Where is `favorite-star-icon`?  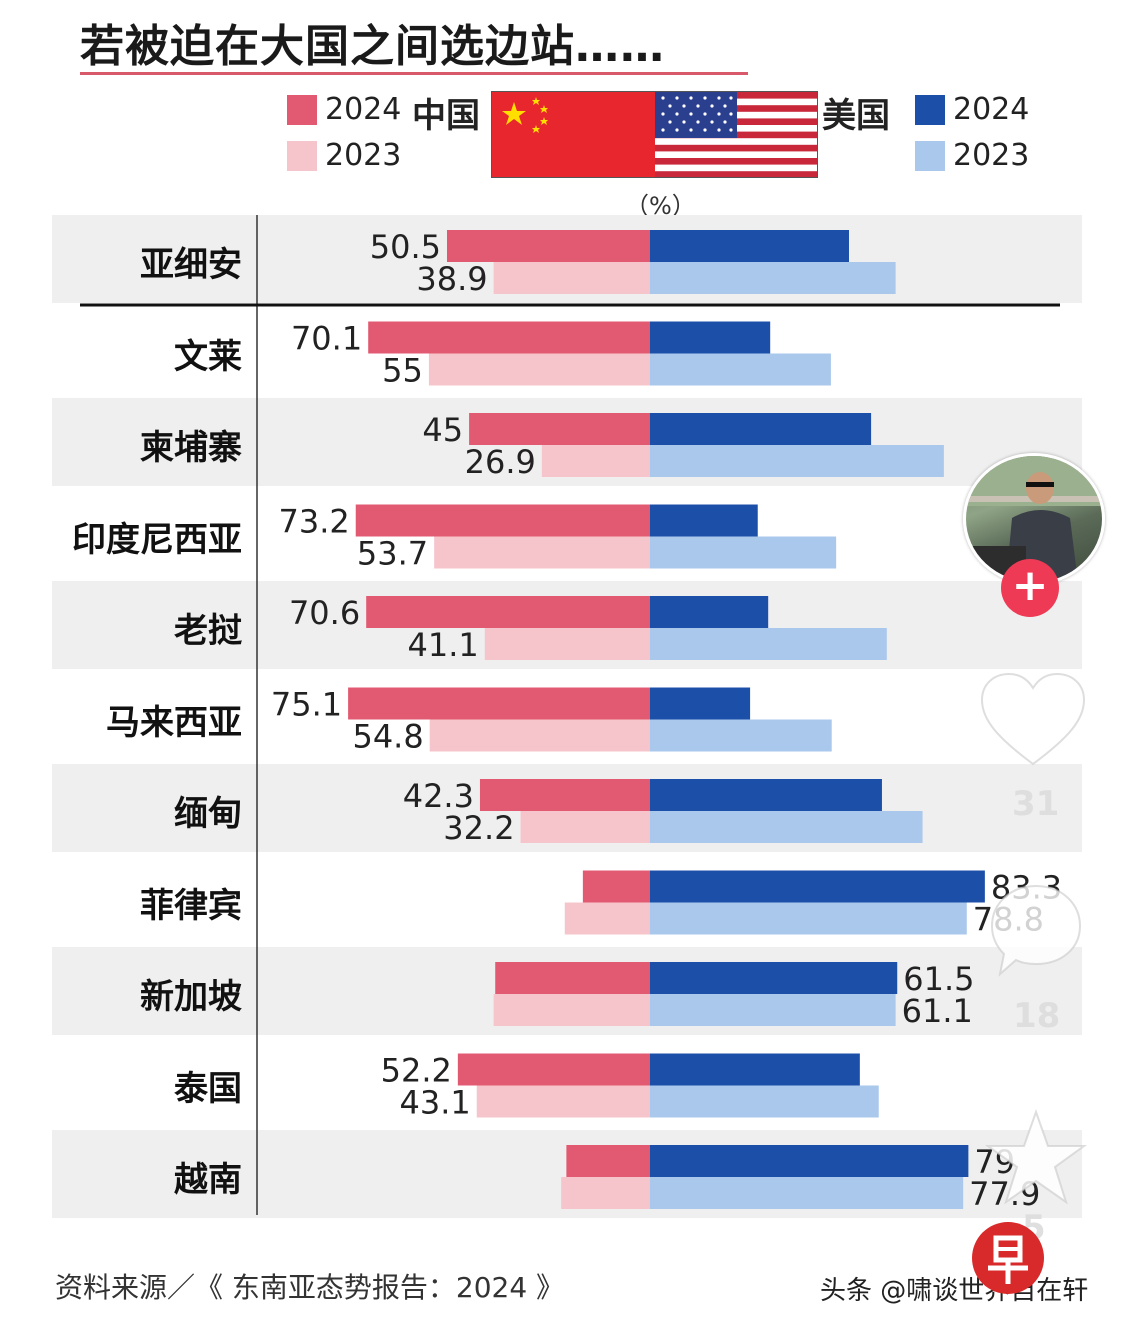 favorite-star-icon is located at coordinates (1036, 1160).